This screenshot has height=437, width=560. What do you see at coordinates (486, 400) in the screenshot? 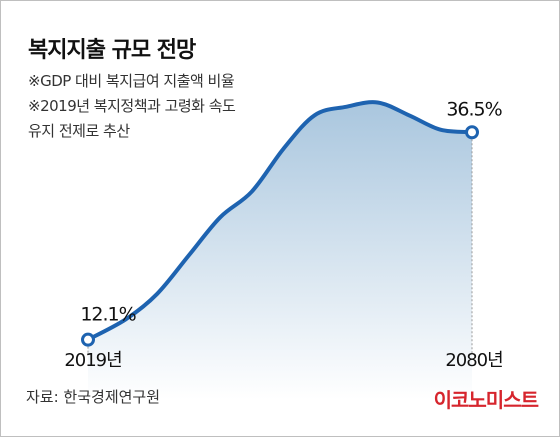
I see `publisher-logo: 이코노미스트` at bounding box center [486, 400].